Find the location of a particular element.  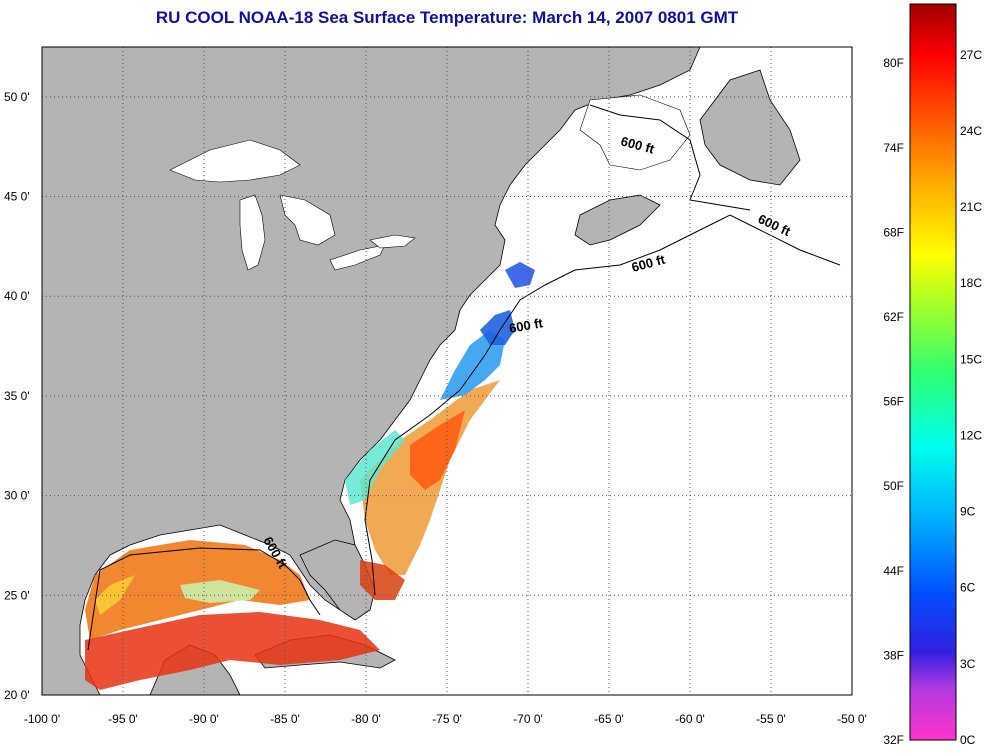

colorbar-f-label: 56F is located at coordinates (893, 402).